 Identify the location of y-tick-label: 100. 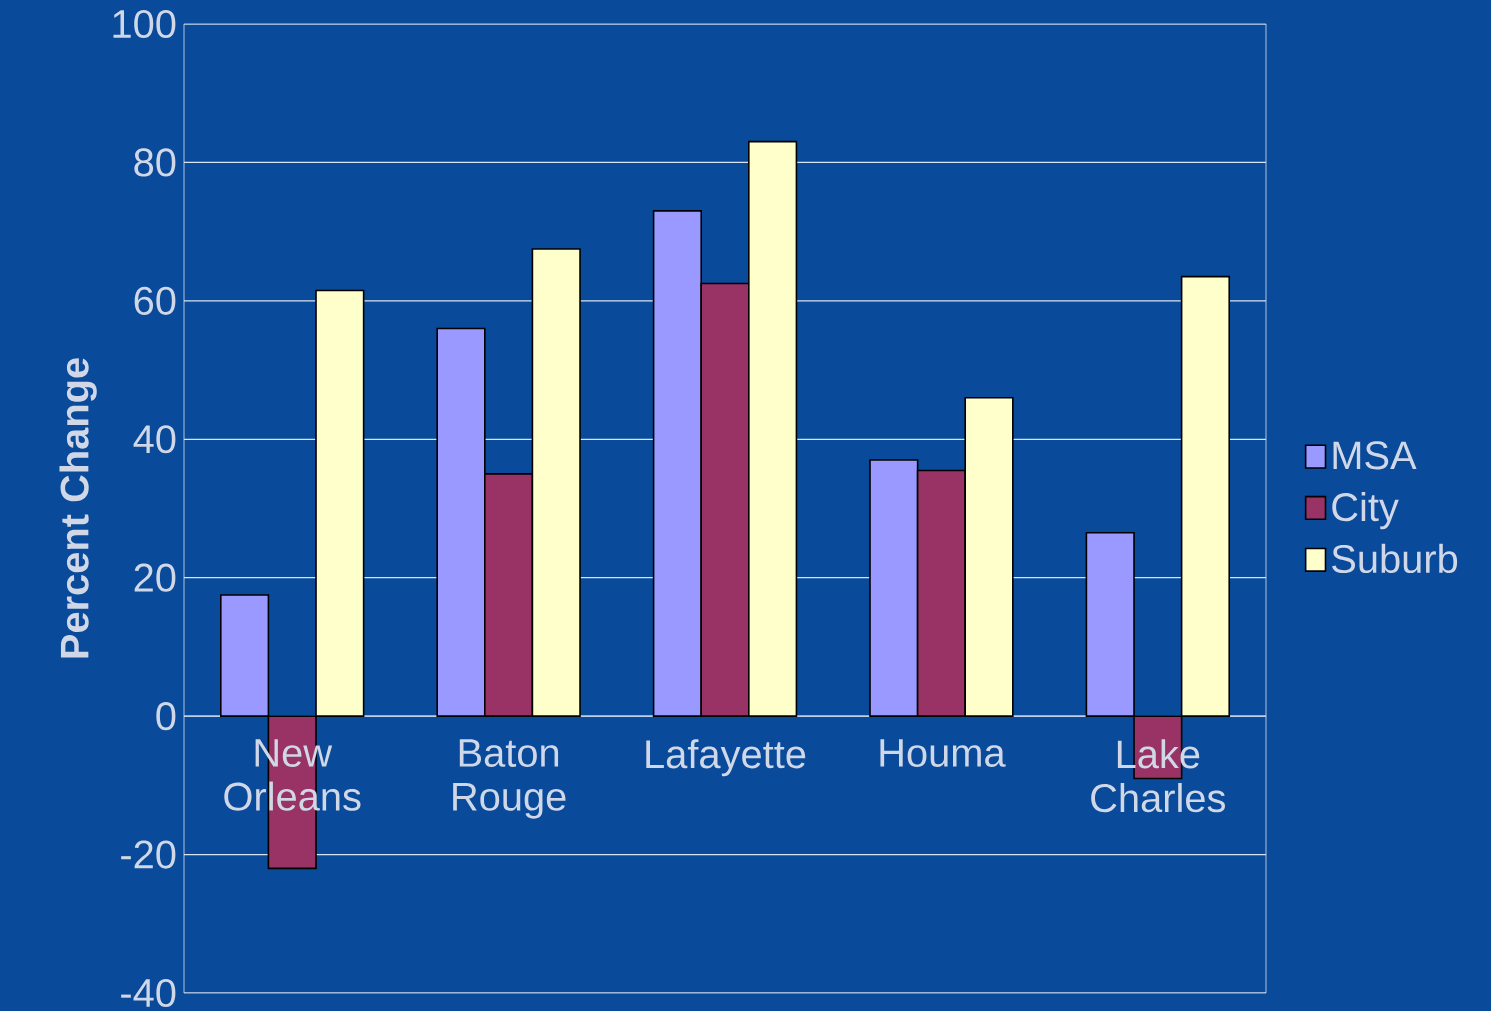
(144, 24).